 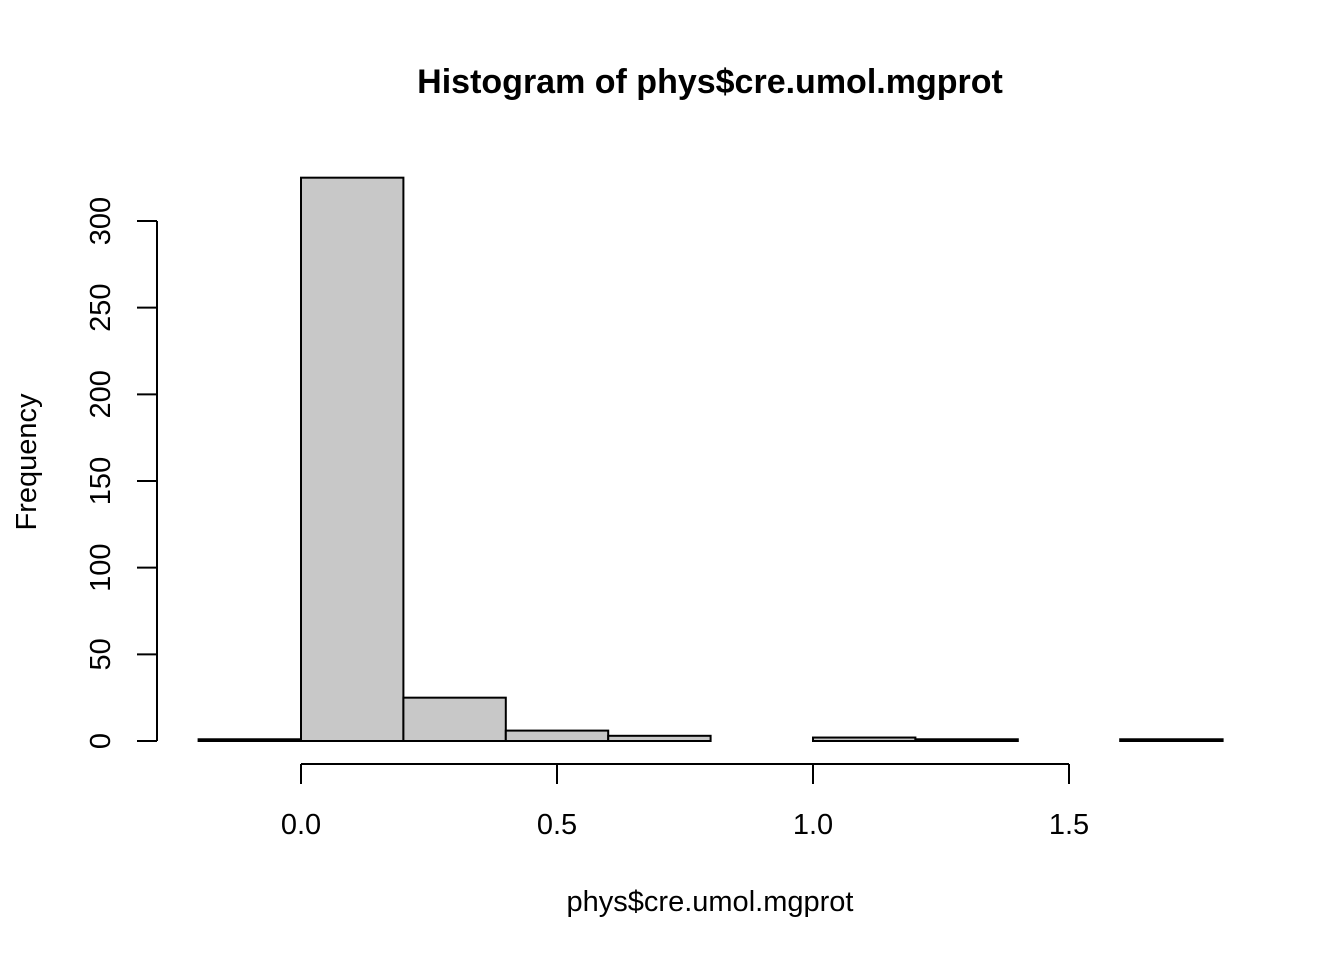 What do you see at coordinates (1069, 825) in the screenshot?
I see `x-tick-label: 1.5` at bounding box center [1069, 825].